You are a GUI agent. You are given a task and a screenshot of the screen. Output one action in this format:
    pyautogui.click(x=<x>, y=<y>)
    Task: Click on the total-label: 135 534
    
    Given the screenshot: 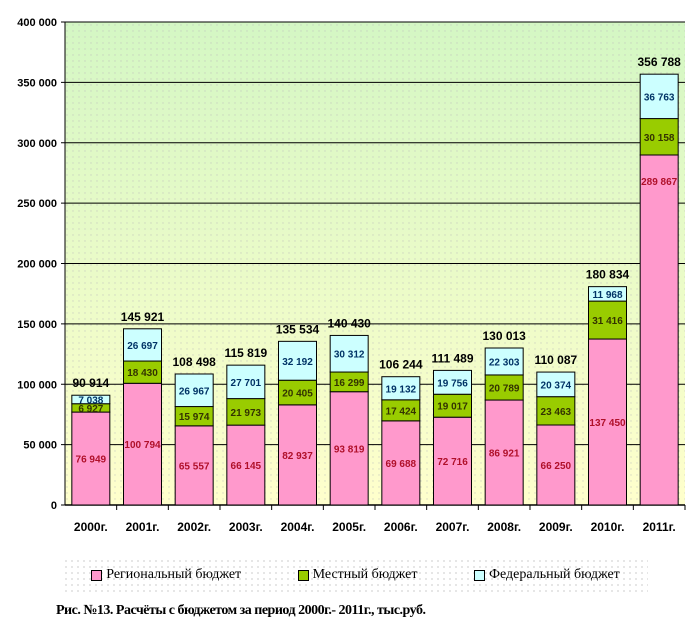 What is the action you would take?
    pyautogui.click(x=298, y=329)
    